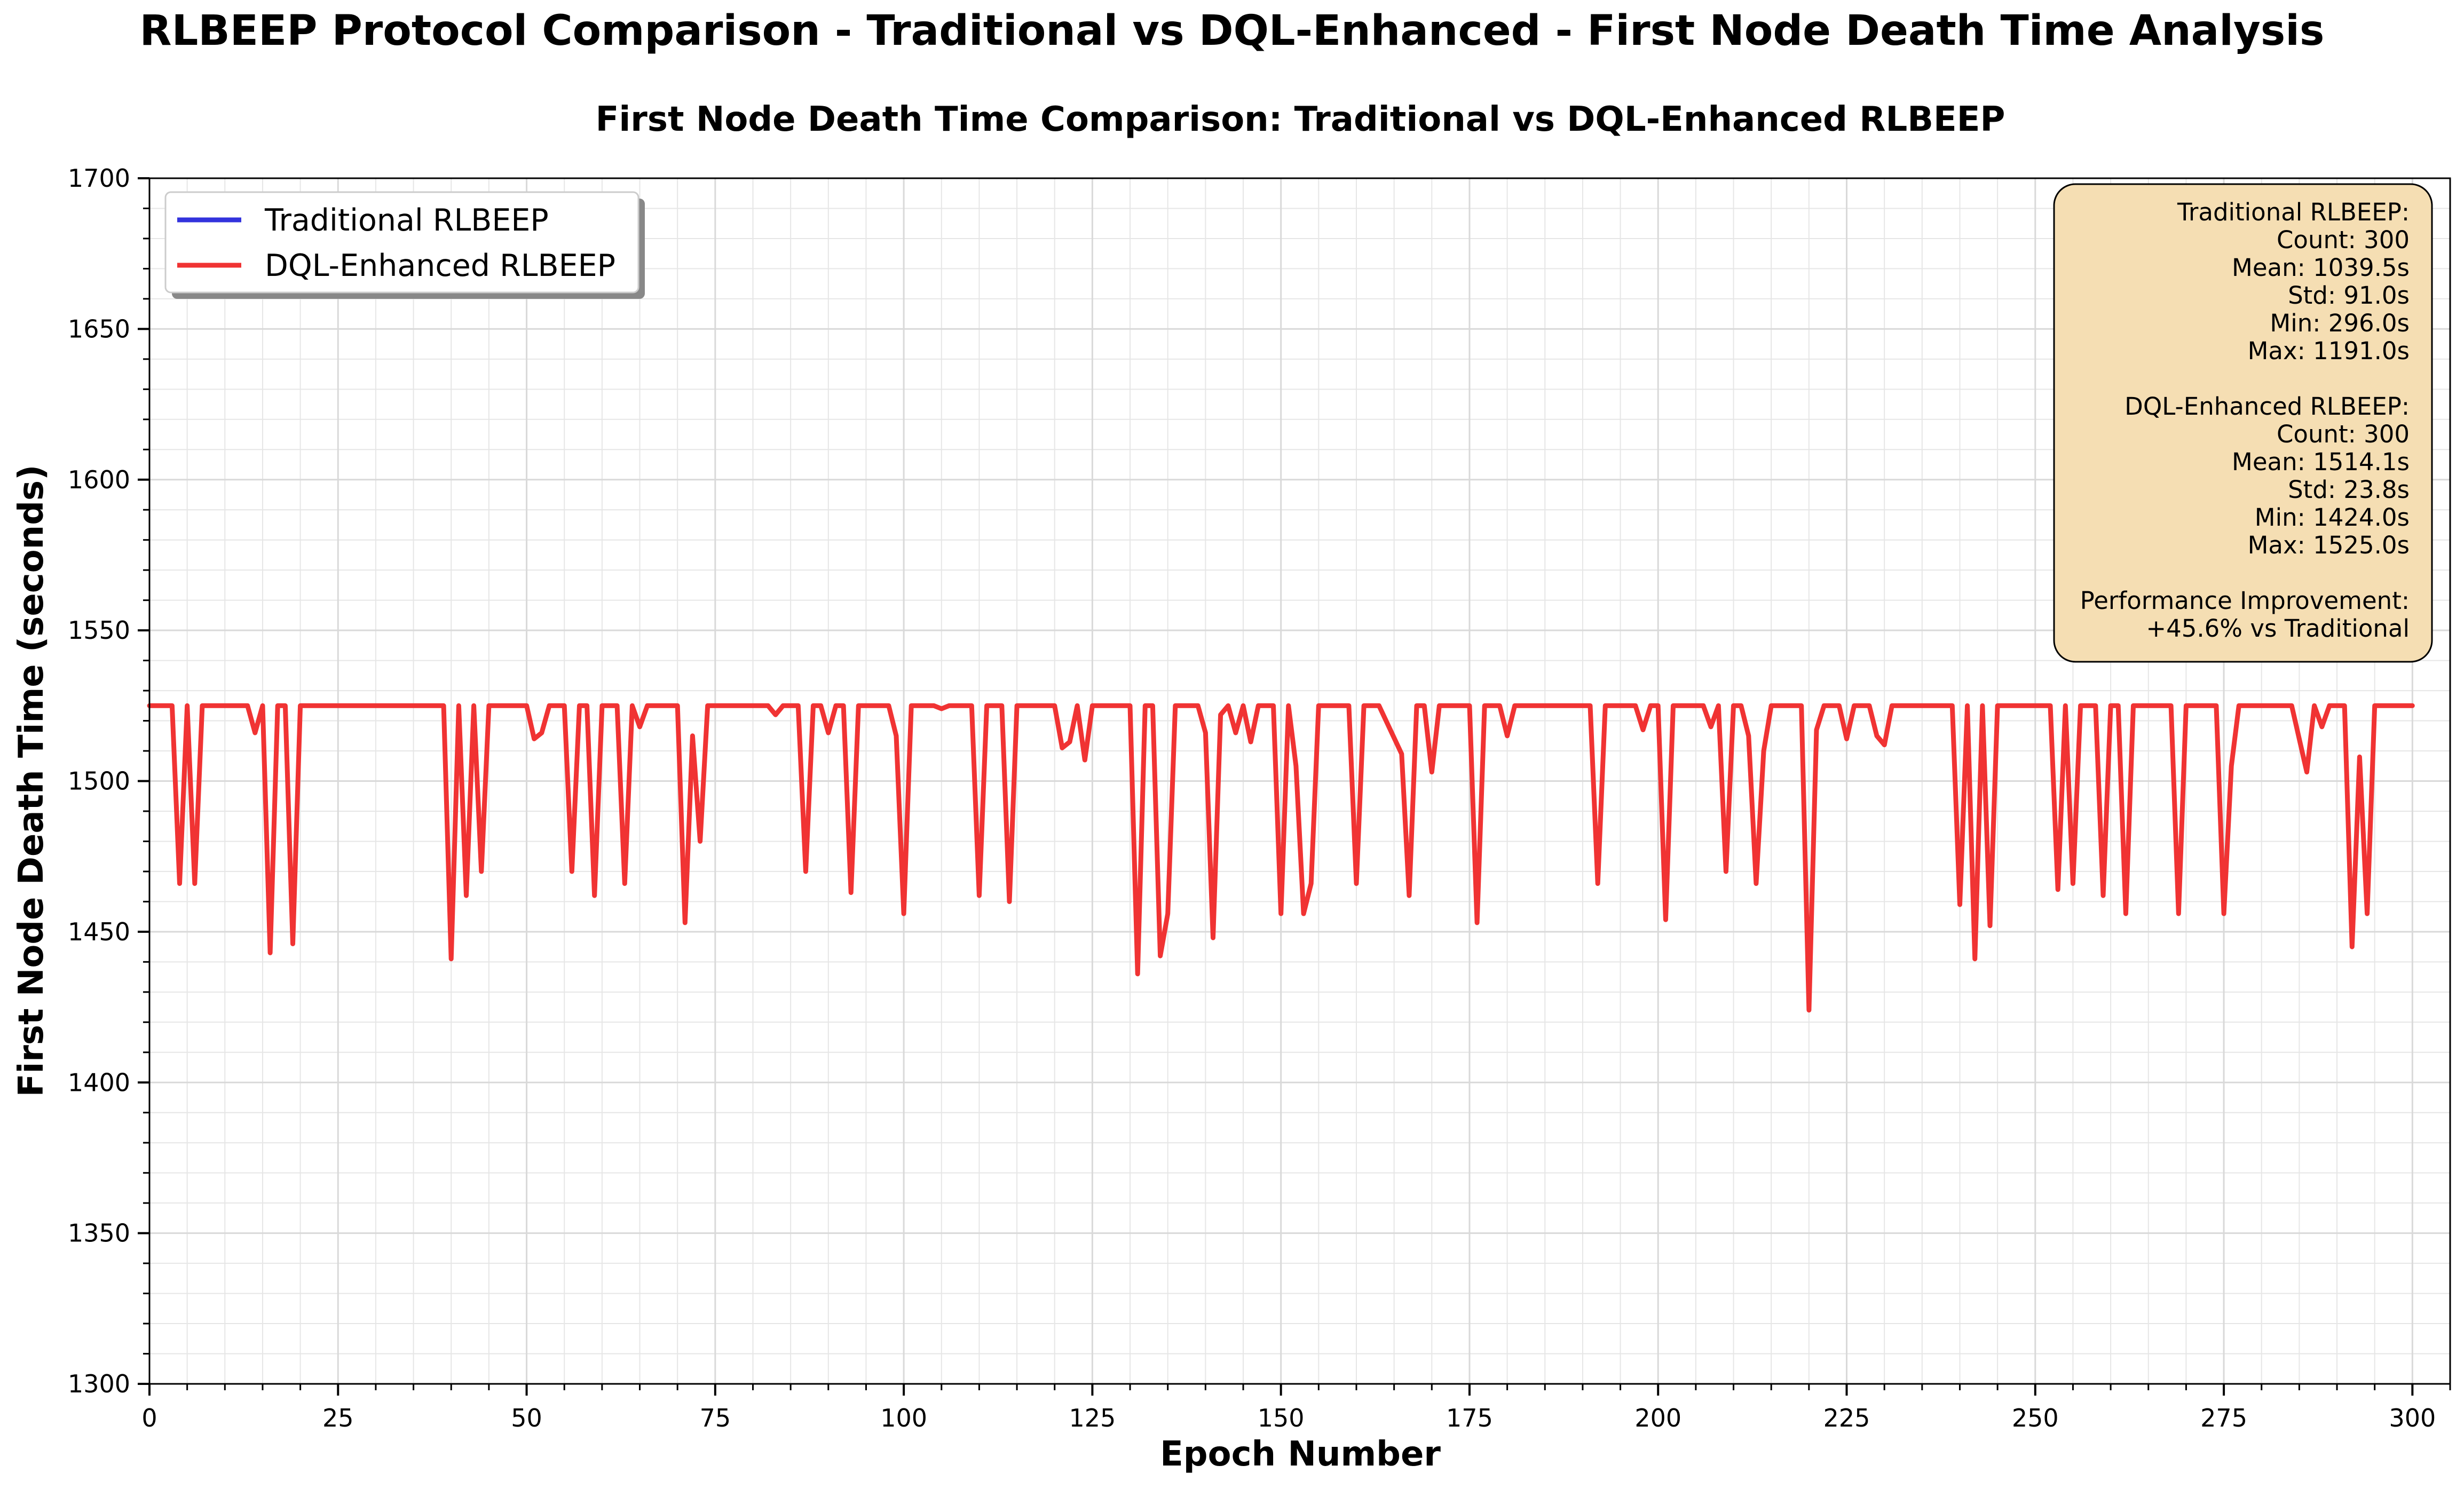 The width and height of the screenshot is (2464, 1489). Describe the element at coordinates (2329, 351) in the screenshot. I see `stats-traditional-max: Max: 1191.0s` at that location.